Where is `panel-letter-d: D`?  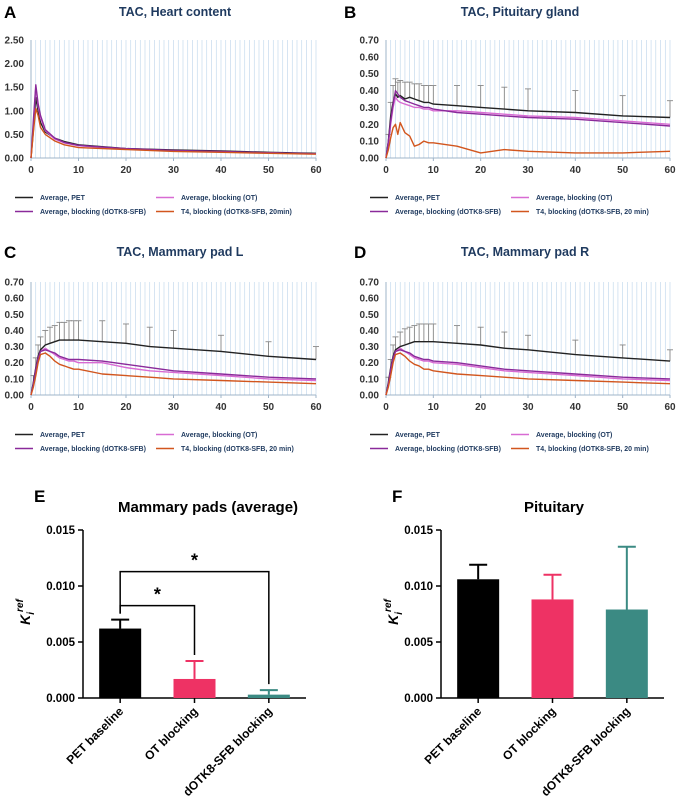 panel-letter-d: D is located at coordinates (360, 252).